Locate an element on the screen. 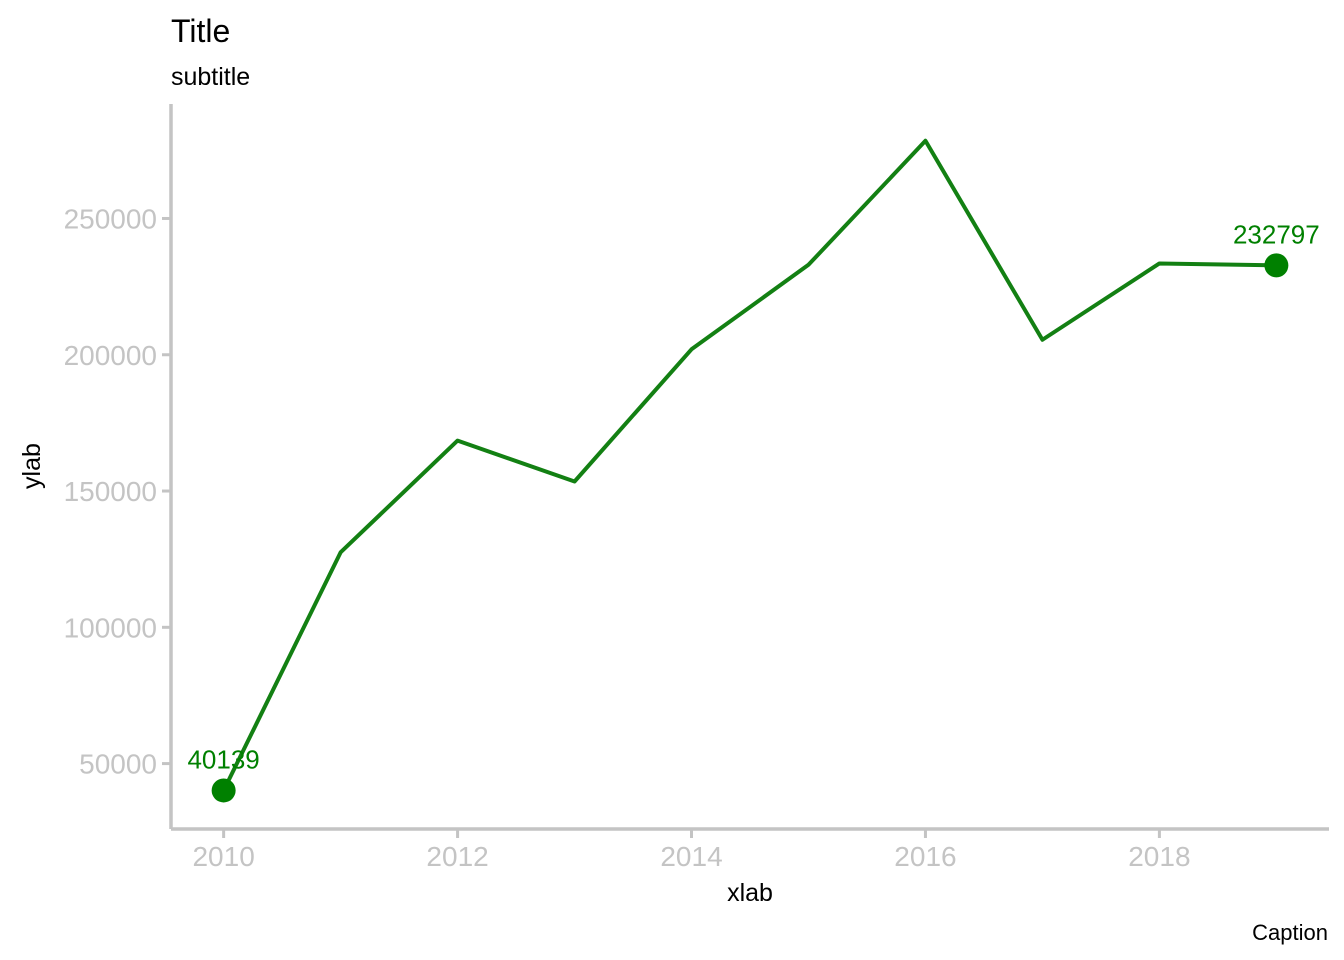 Image resolution: width=1344 pixels, height=960 pixels. chart-caption: Caption is located at coordinates (1290, 932).